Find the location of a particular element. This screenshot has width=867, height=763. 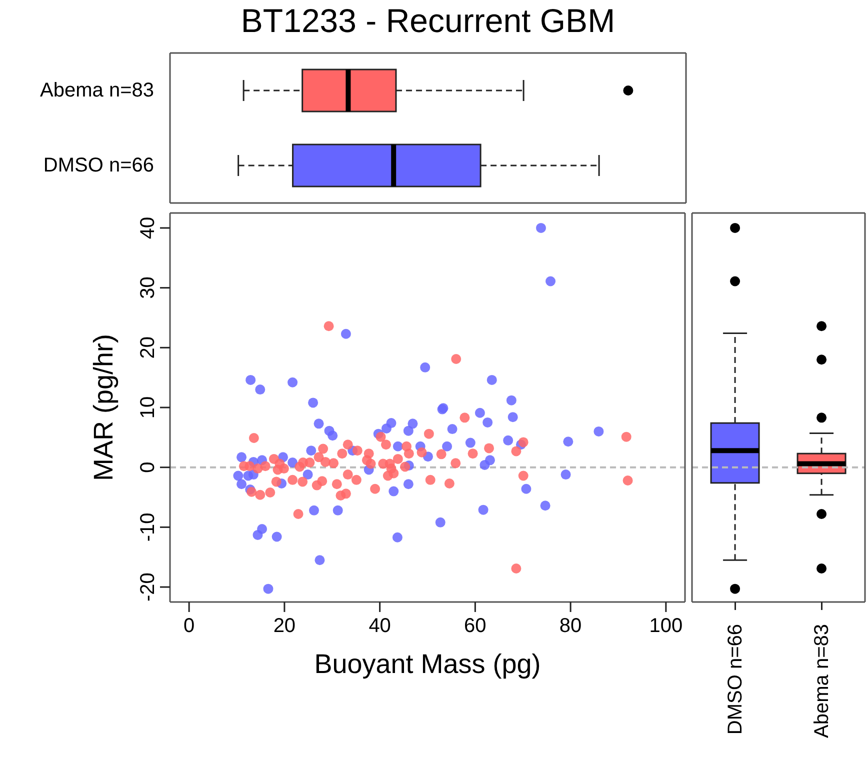

y-tick-label: DMSO n=66 is located at coordinates (98, 165).